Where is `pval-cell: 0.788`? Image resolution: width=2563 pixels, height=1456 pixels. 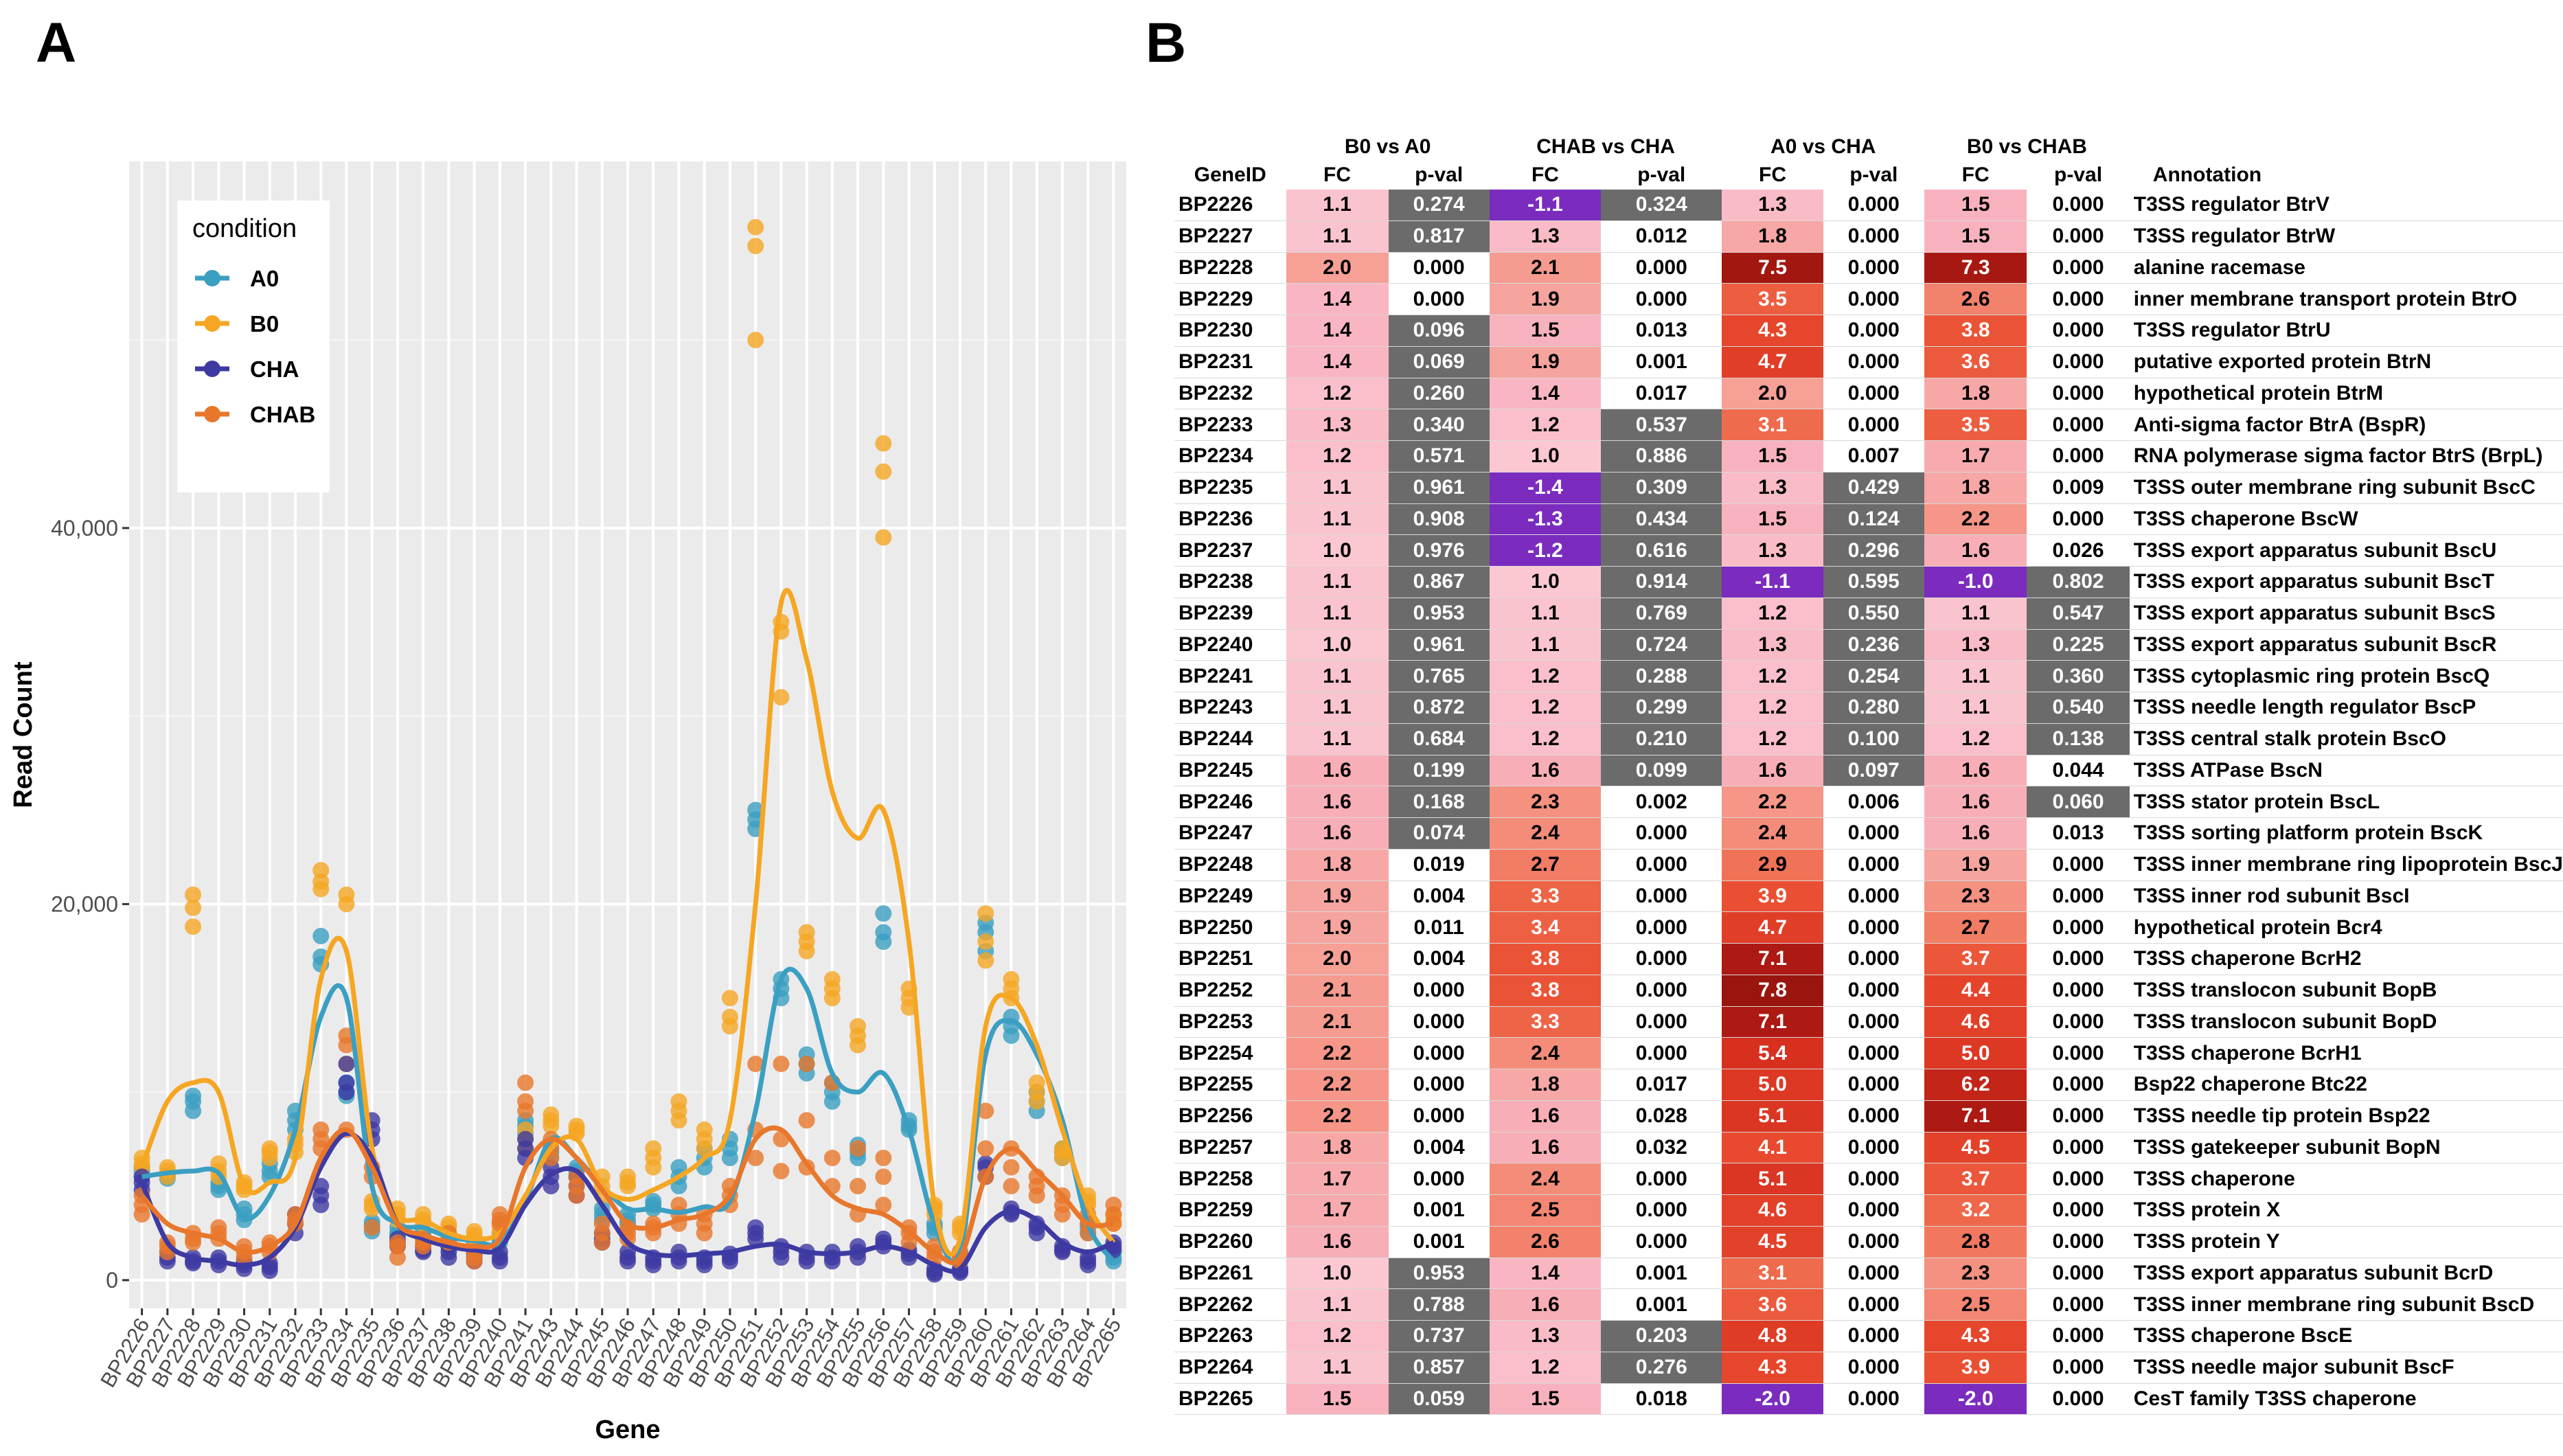 pval-cell: 0.788 is located at coordinates (1439, 1304).